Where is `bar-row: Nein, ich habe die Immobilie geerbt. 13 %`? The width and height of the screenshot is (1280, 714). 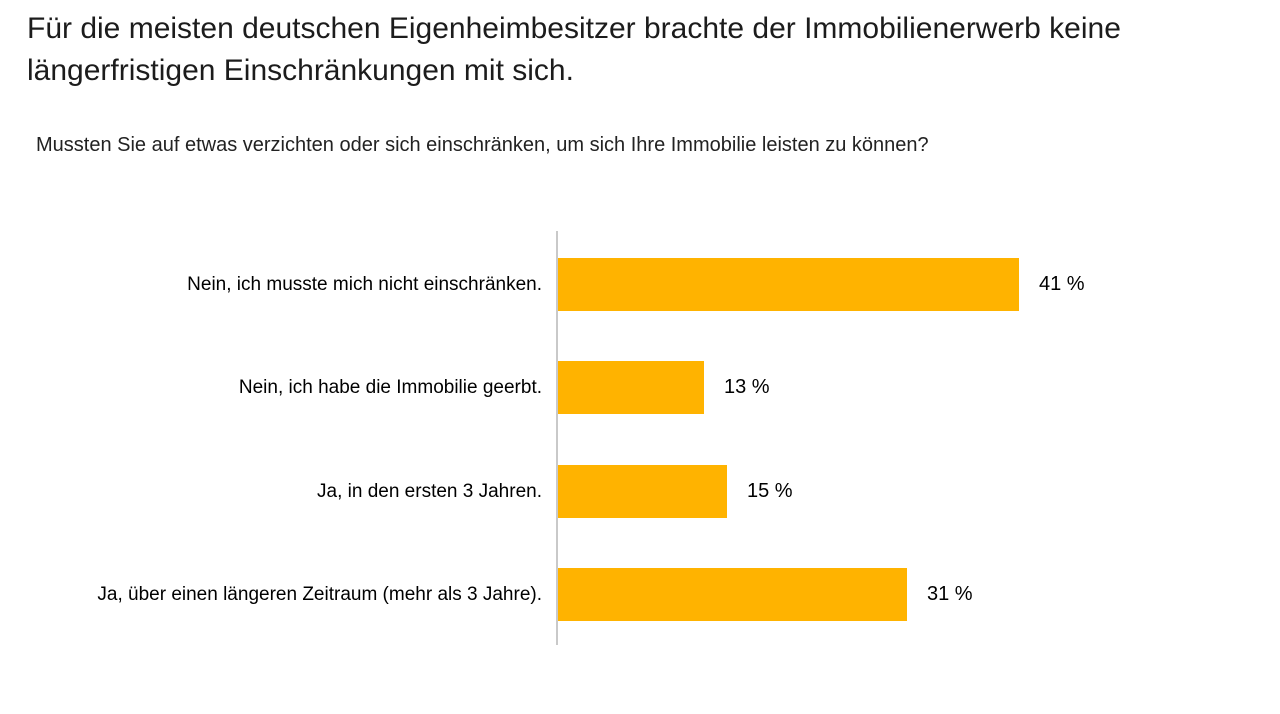 bar-row: Nein, ich habe die Immobilie geerbt. 13 % is located at coordinates (640, 387).